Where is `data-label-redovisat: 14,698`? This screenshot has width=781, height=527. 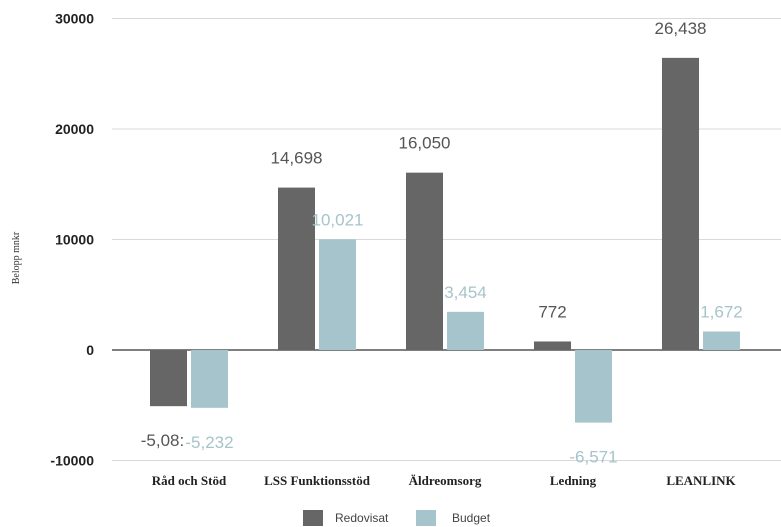
data-label-redovisat: 14,698 is located at coordinates (297, 158).